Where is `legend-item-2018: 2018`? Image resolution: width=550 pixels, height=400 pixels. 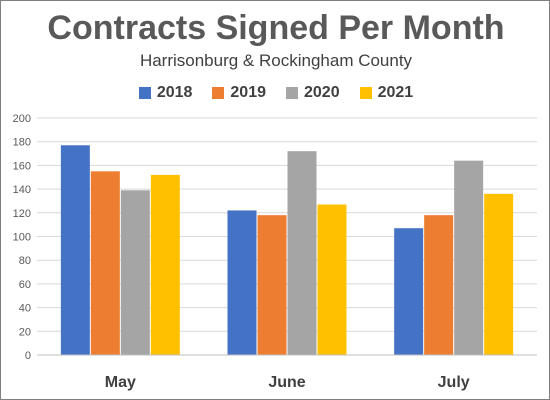
legend-item-2018: 2018 is located at coordinates (165, 93).